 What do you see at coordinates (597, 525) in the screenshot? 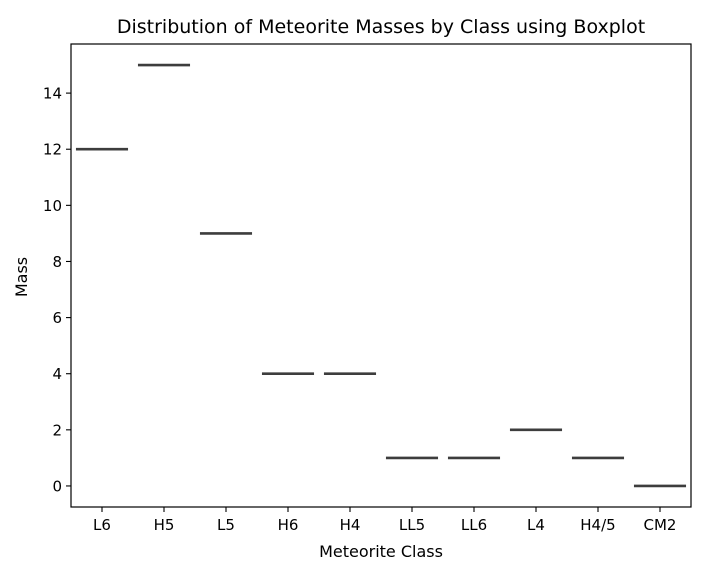
I see `x-tick-label: H4/5` at bounding box center [597, 525].